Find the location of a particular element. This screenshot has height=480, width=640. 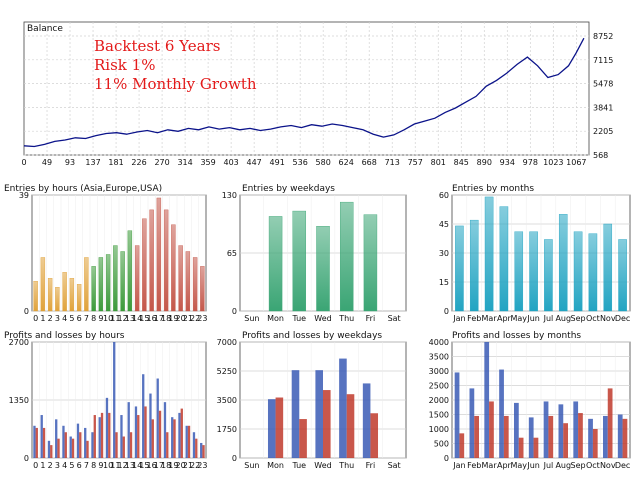

x-tick-label: Sep is located at coordinates (578, 318).